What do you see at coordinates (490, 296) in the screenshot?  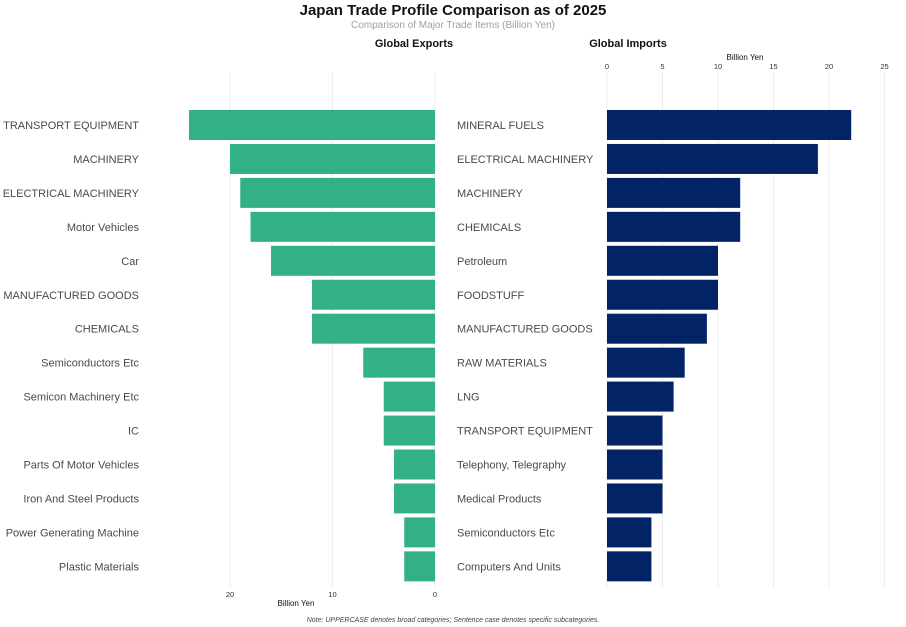 I see `imports-category-label: FOODSTUFF` at bounding box center [490, 296].